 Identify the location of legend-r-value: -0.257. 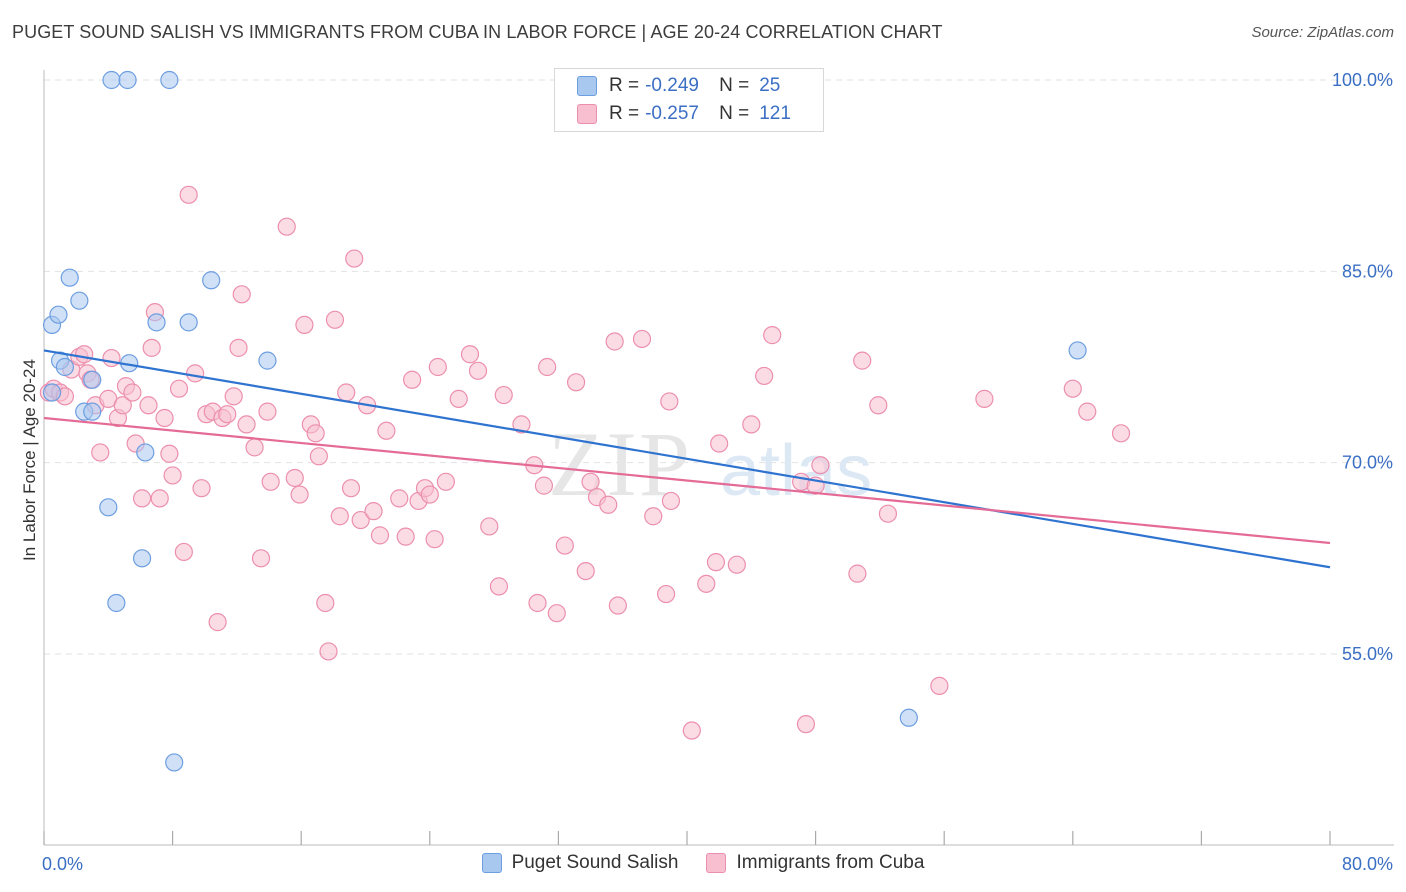
(672, 113).